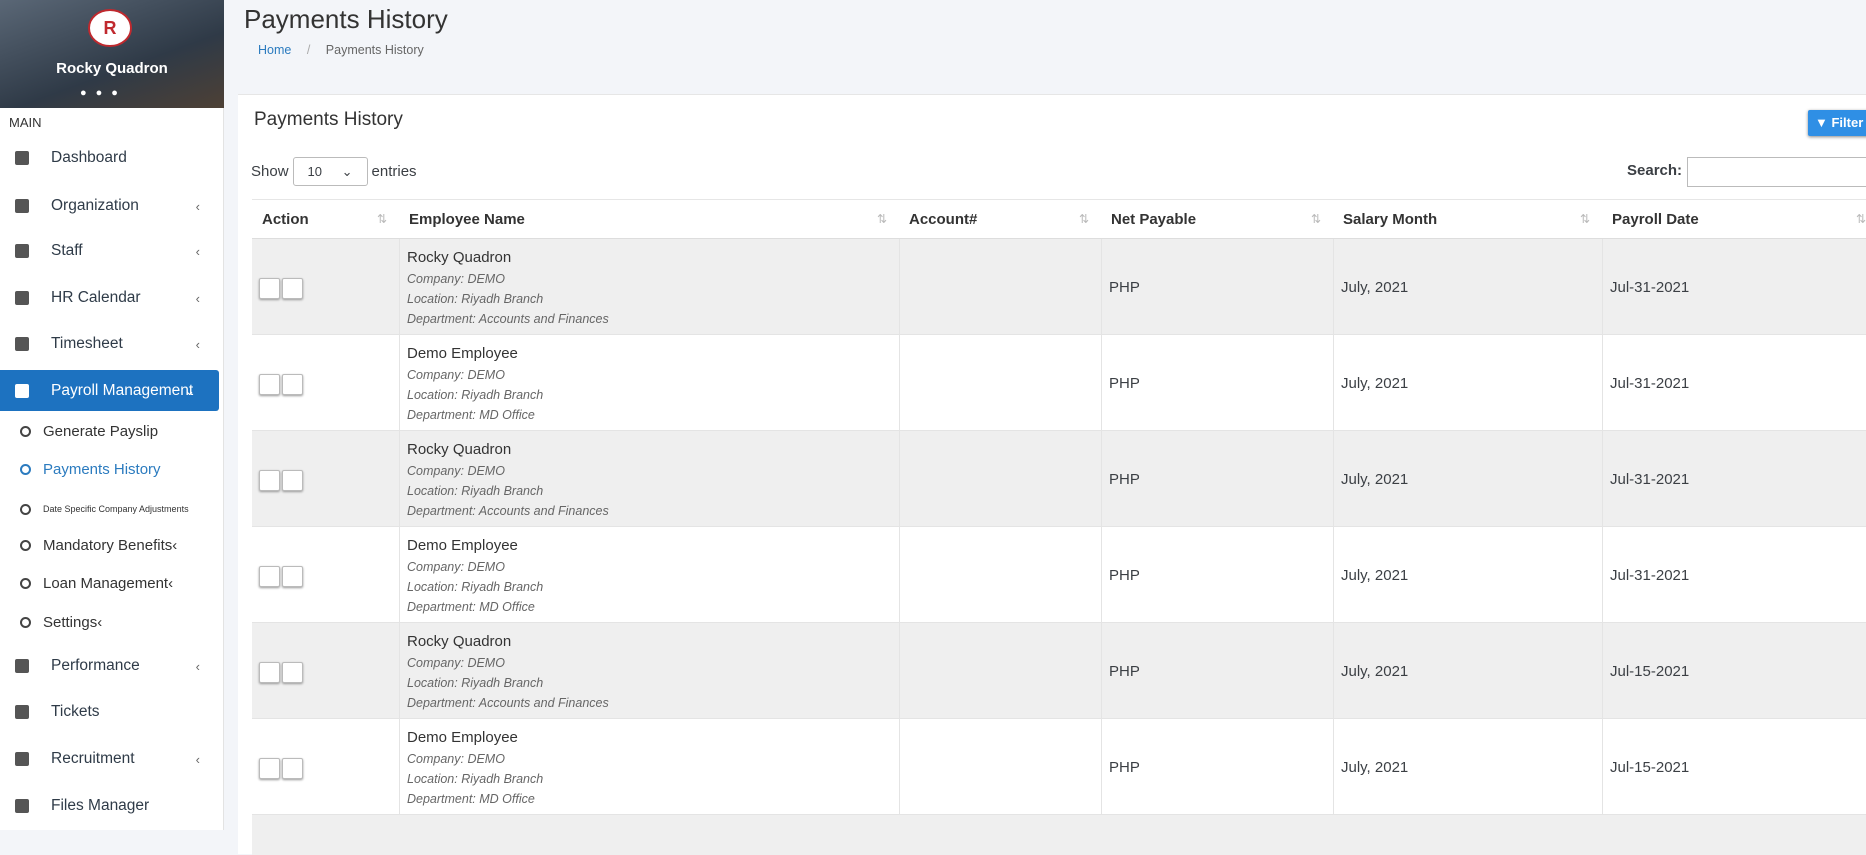  I want to click on submenu-item: Payments History, so click(112, 469).